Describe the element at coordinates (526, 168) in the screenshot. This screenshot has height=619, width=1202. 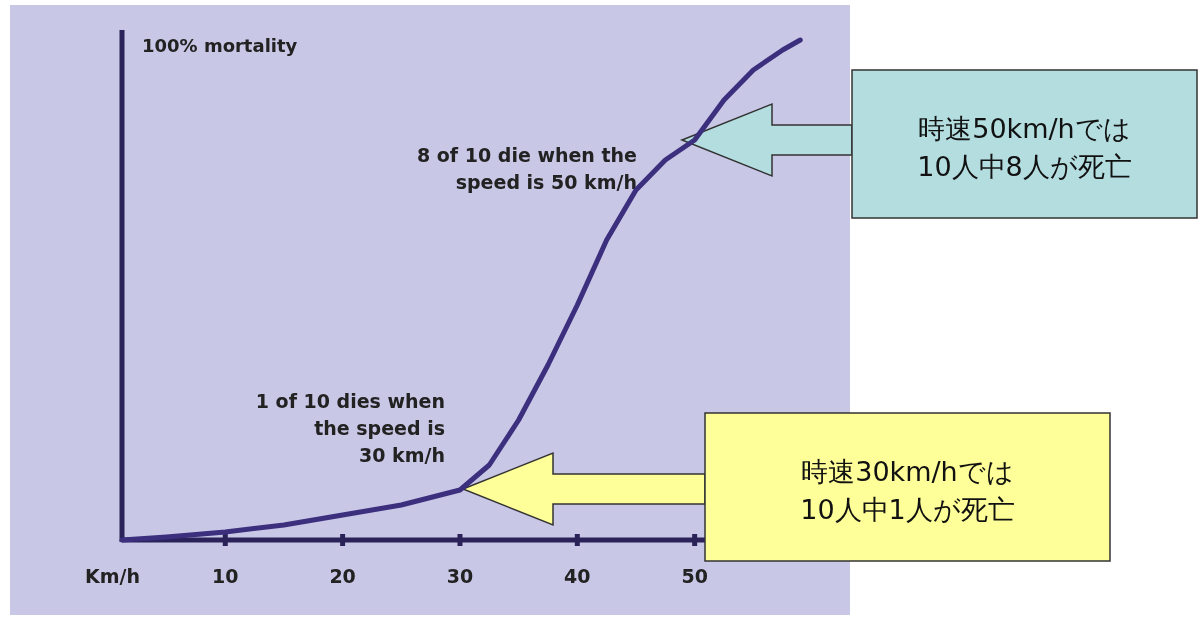
I see `annotation: 8 of 10 die when the speed is 50 km/h` at that location.